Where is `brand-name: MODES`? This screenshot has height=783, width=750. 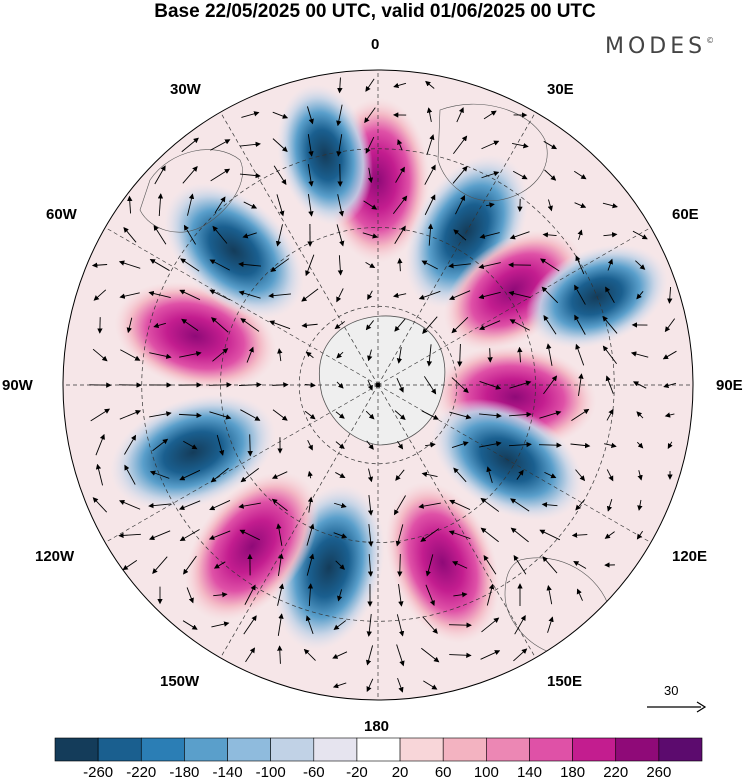 brand-name: MODES is located at coordinates (656, 46).